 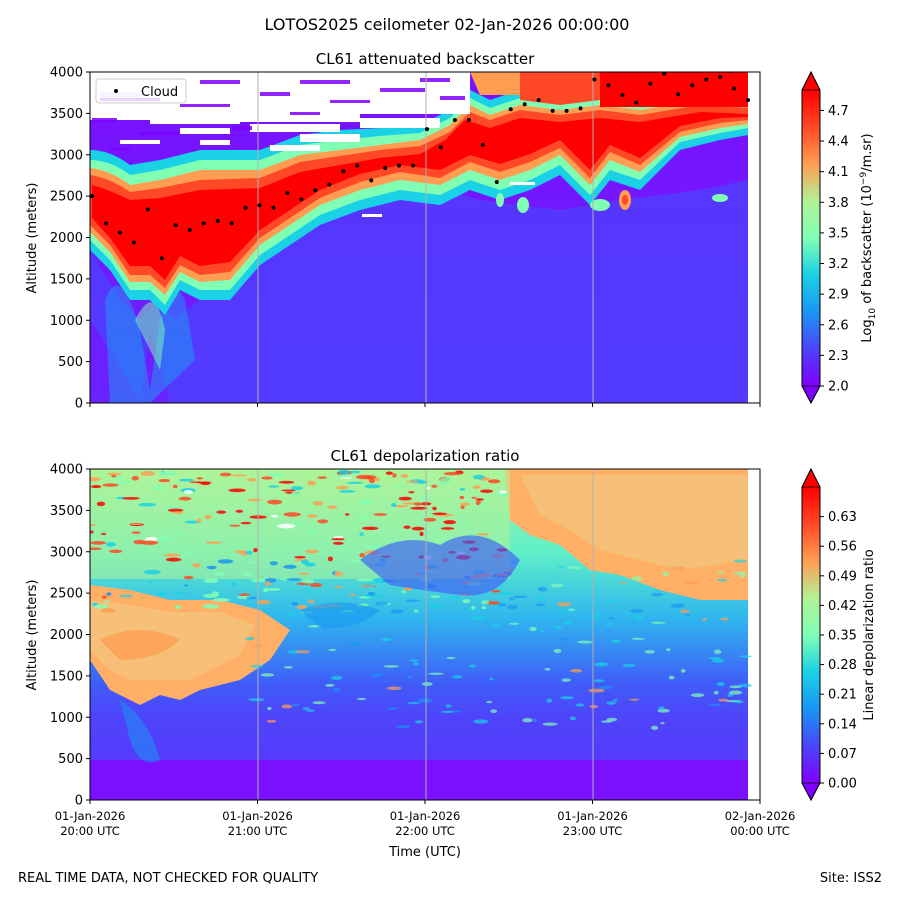 I want to click on hour-grid-lines-bottom, so click(x=425, y=634).